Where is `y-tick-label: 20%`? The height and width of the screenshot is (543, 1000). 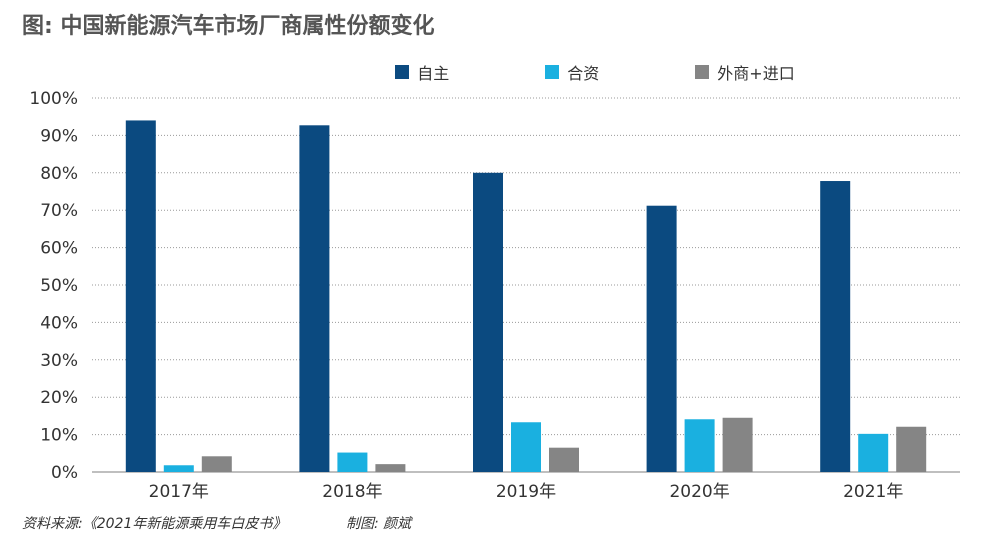
y-tick-label: 20% is located at coordinates (59, 398).